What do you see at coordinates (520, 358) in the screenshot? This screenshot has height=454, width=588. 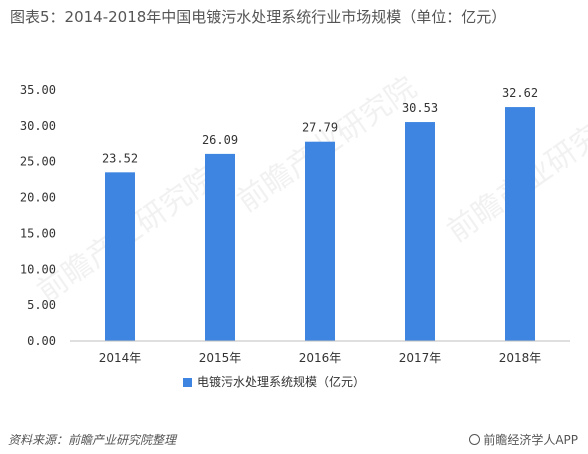 I see `x-tick-label-4: 2018年` at bounding box center [520, 358].